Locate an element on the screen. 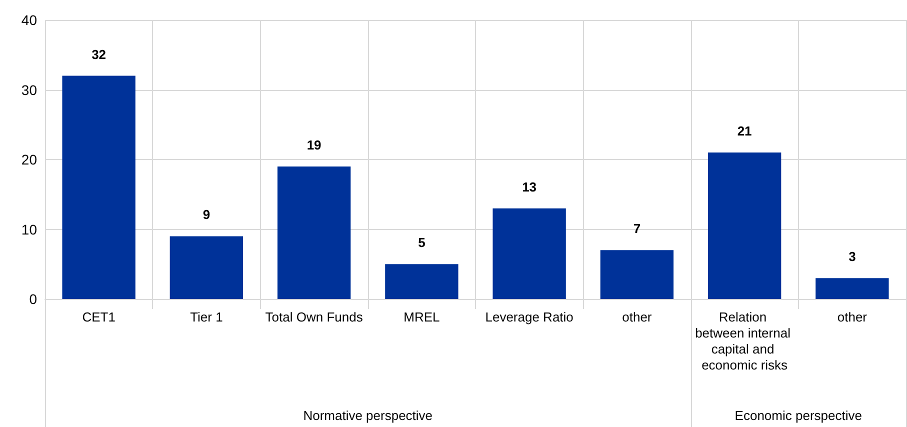  data-label: 3 is located at coordinates (852, 256).